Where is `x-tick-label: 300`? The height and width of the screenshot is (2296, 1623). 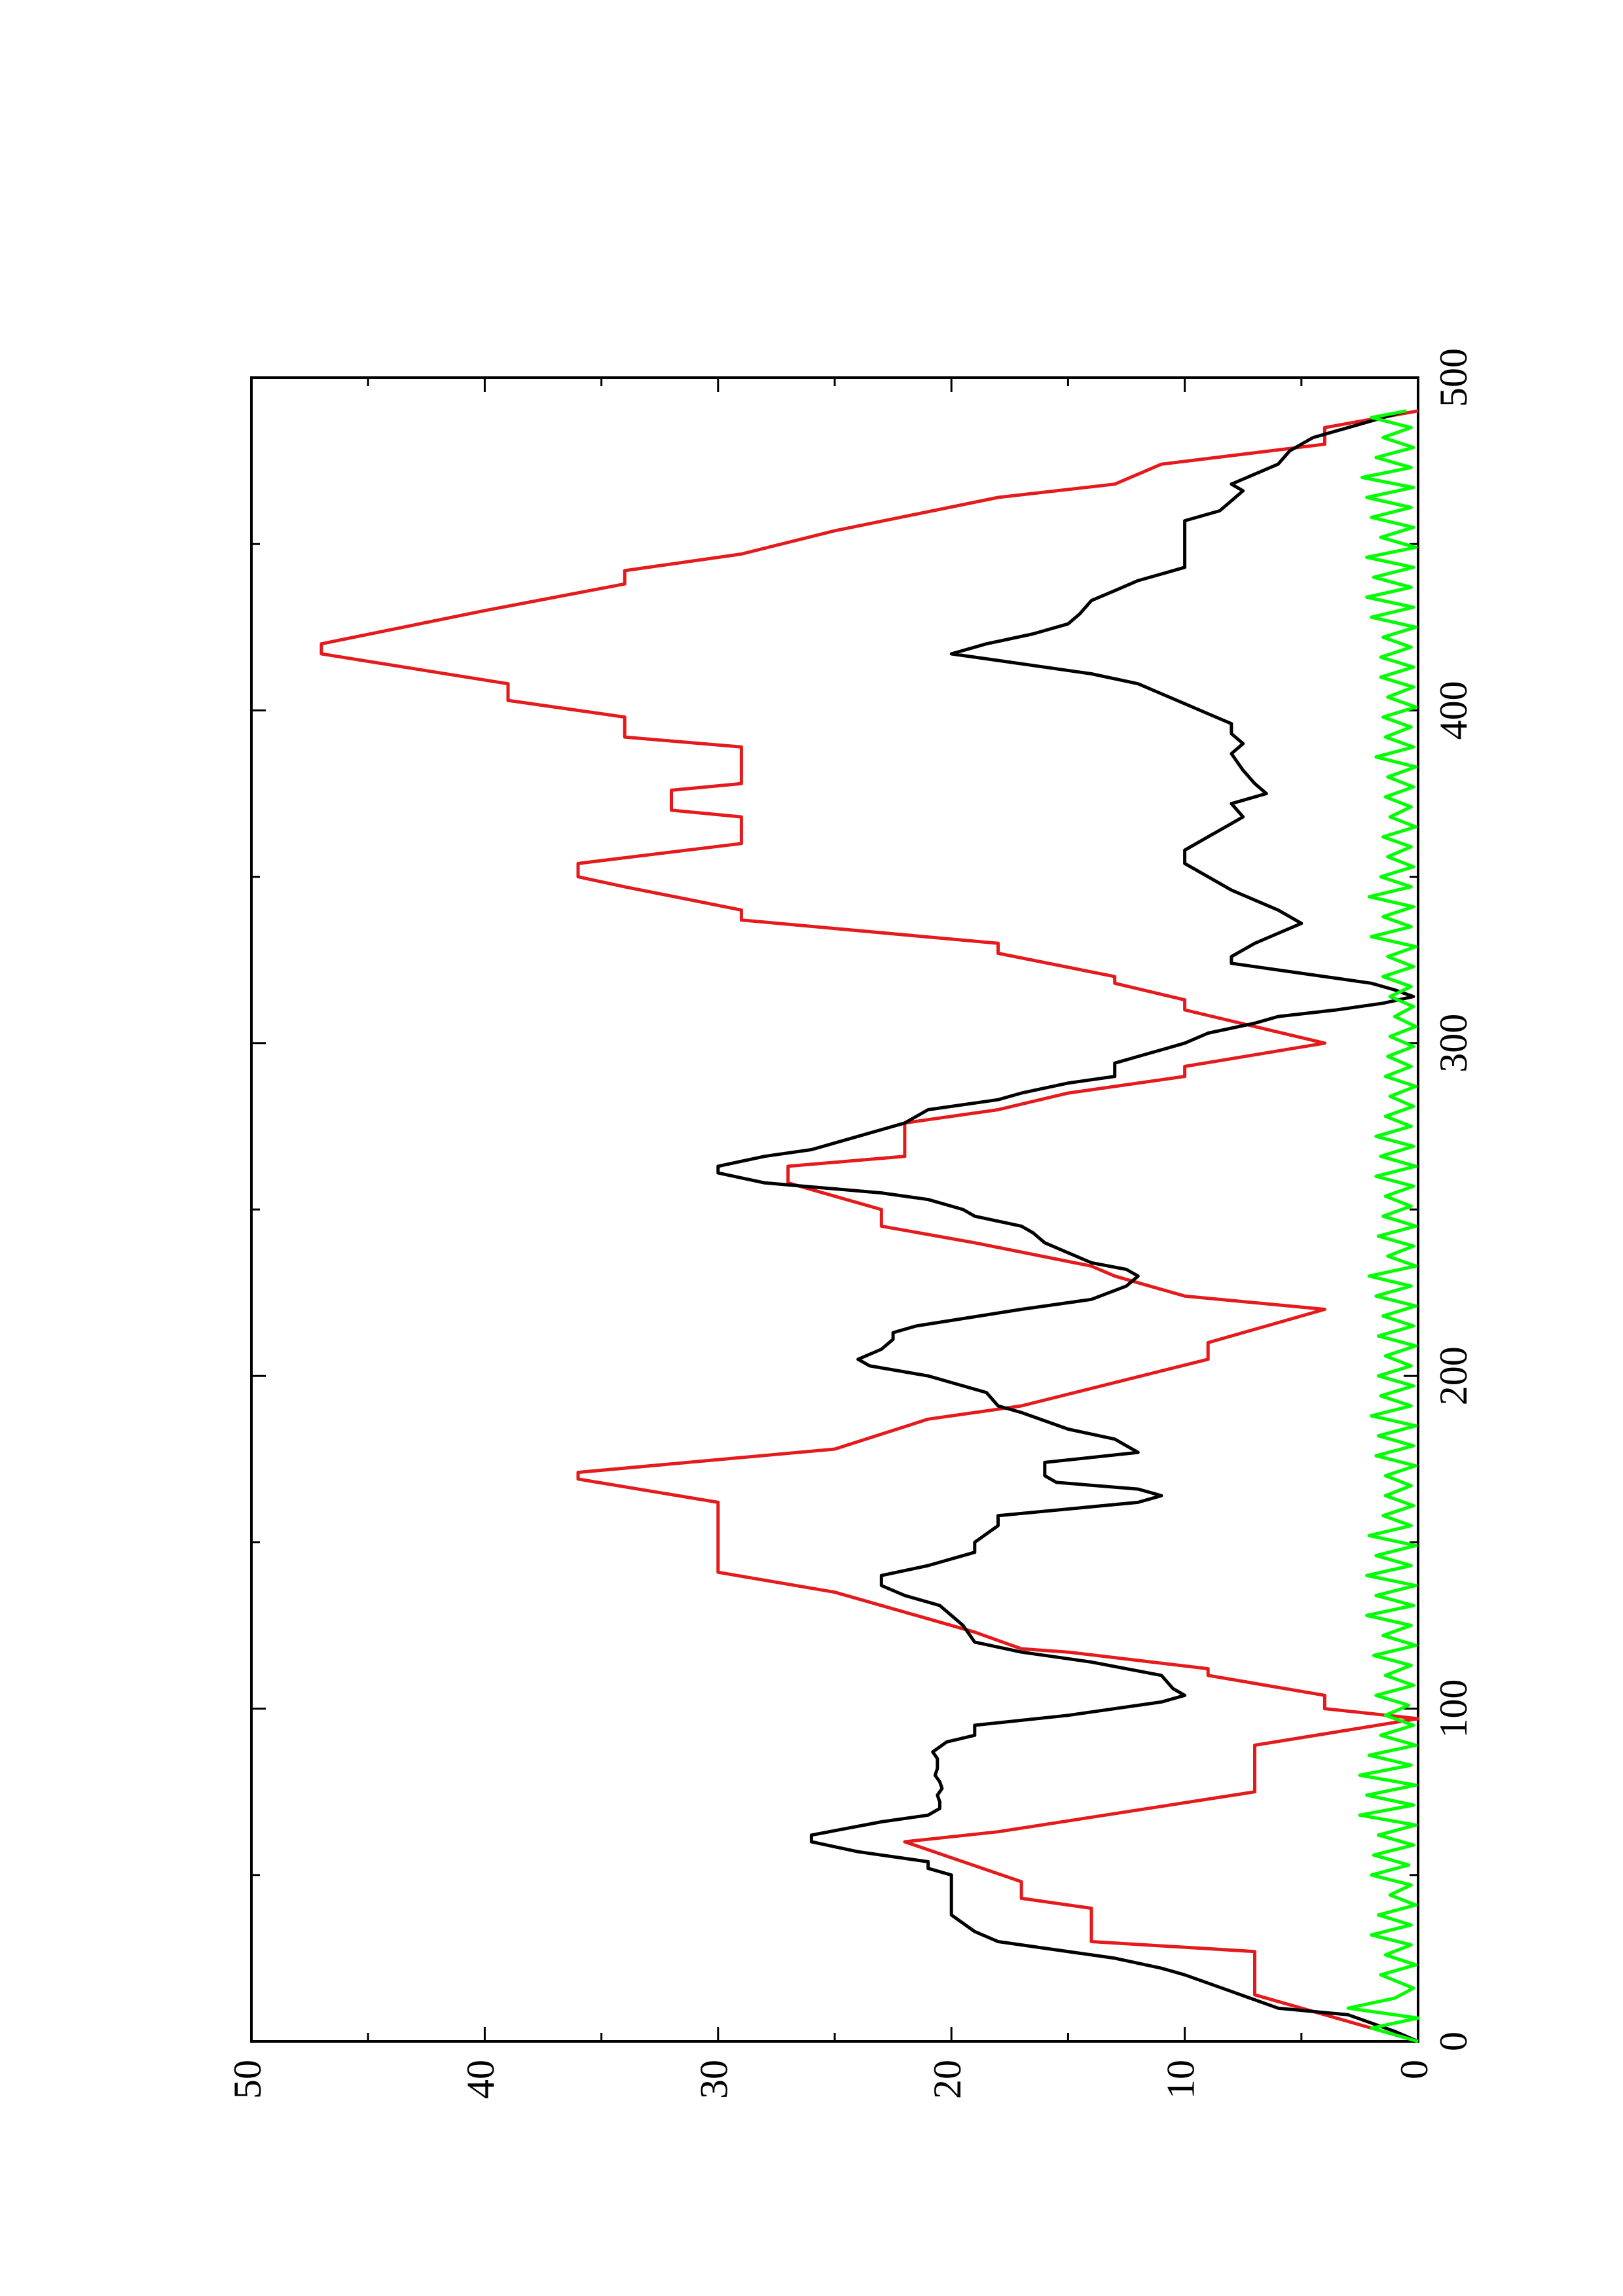
x-tick-label: 300 is located at coordinates (1453, 1043).